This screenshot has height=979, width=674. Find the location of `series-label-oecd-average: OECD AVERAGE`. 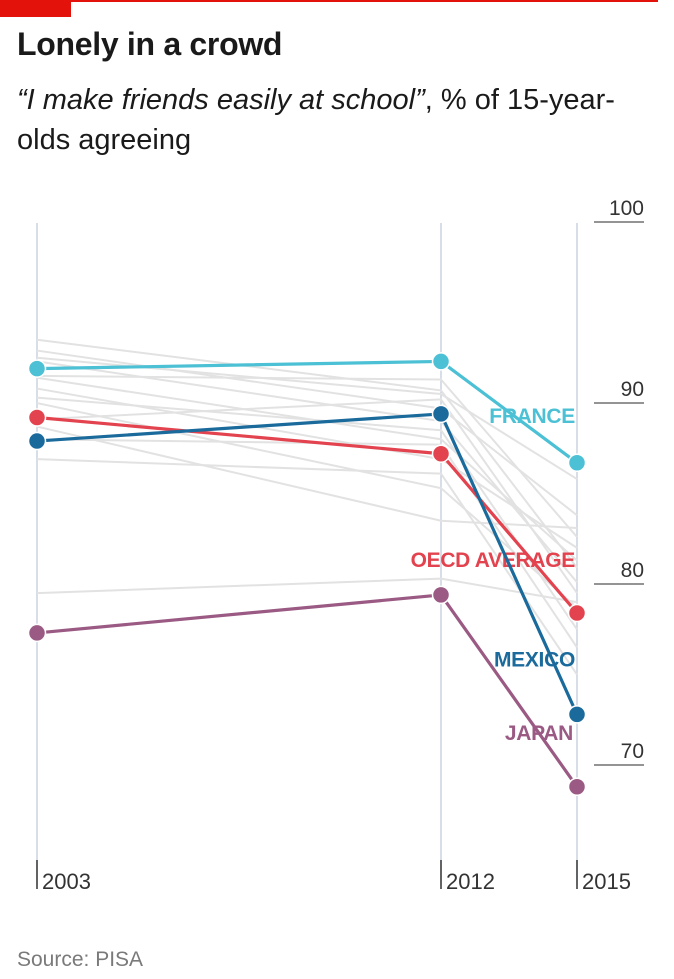

series-label-oecd-average: OECD AVERAGE is located at coordinates (493, 560).